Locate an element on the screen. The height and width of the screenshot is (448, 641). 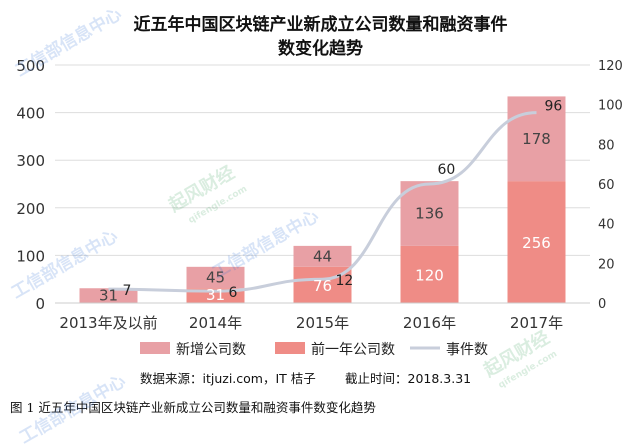
chart-title-line-2: 数变化趋势 is located at coordinates (320, 49).